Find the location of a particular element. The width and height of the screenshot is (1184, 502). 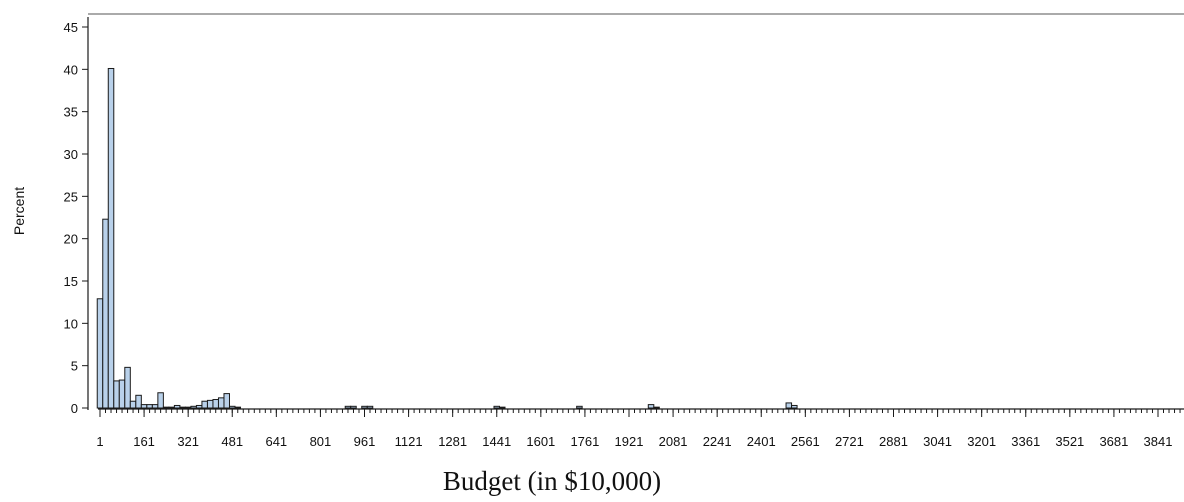

y-axis: 0 5 10 15 20 25 30 35 40 45 is located at coordinates (76, 216).